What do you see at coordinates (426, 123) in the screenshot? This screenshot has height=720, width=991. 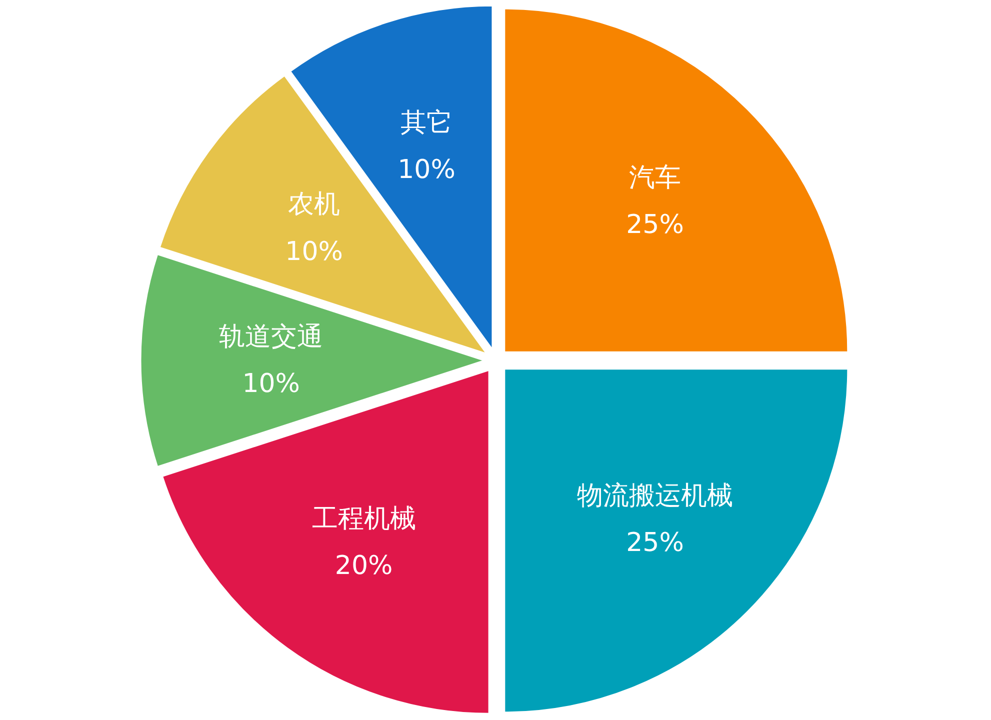 I see `slice-label: 其它` at bounding box center [426, 123].